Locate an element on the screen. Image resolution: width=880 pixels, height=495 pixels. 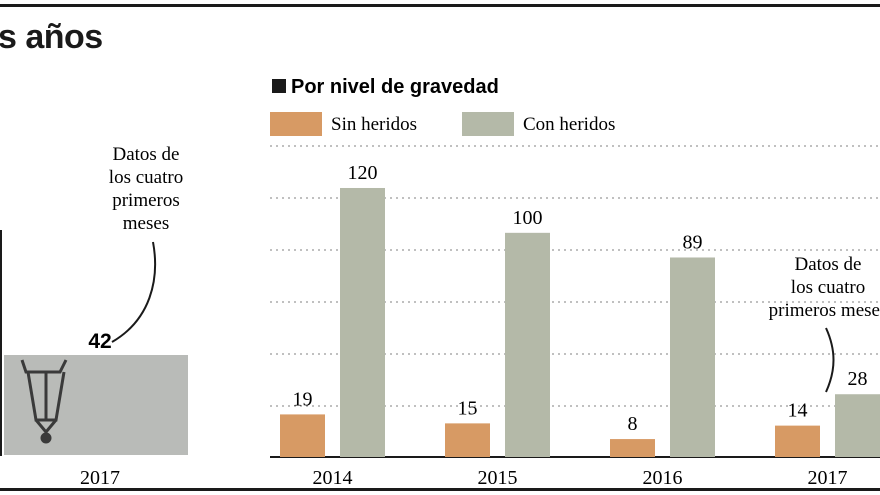
left-axis-stub is located at coordinates (1, 343).